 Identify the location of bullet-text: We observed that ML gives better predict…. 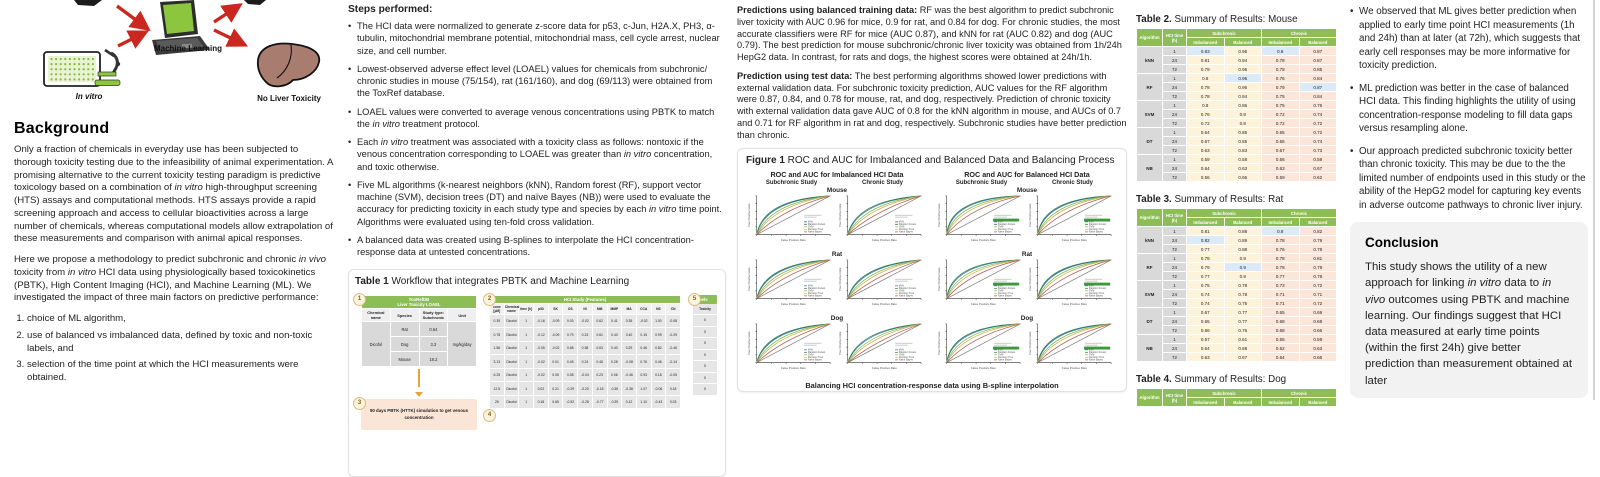
(1470, 39).